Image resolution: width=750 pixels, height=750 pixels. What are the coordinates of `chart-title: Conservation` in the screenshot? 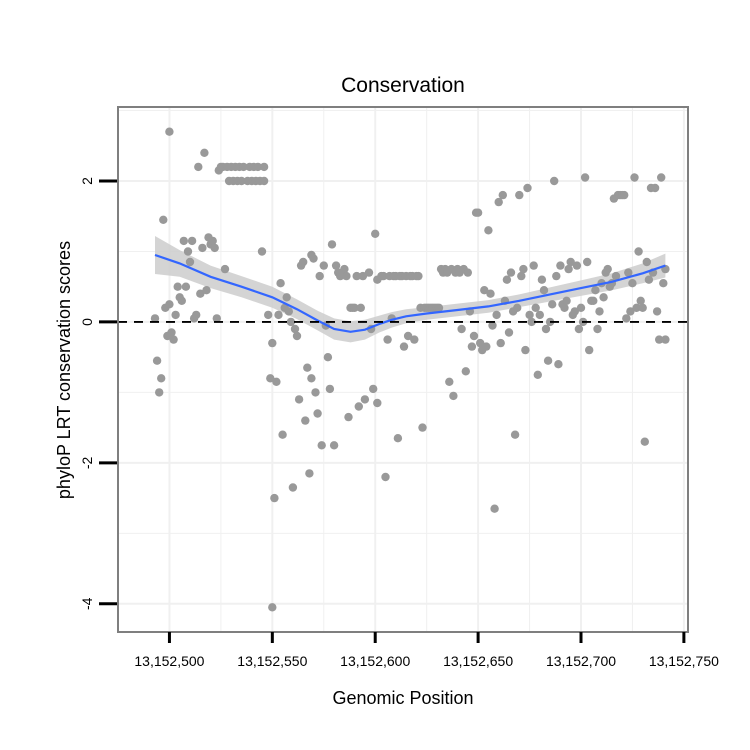 It's located at (403, 85).